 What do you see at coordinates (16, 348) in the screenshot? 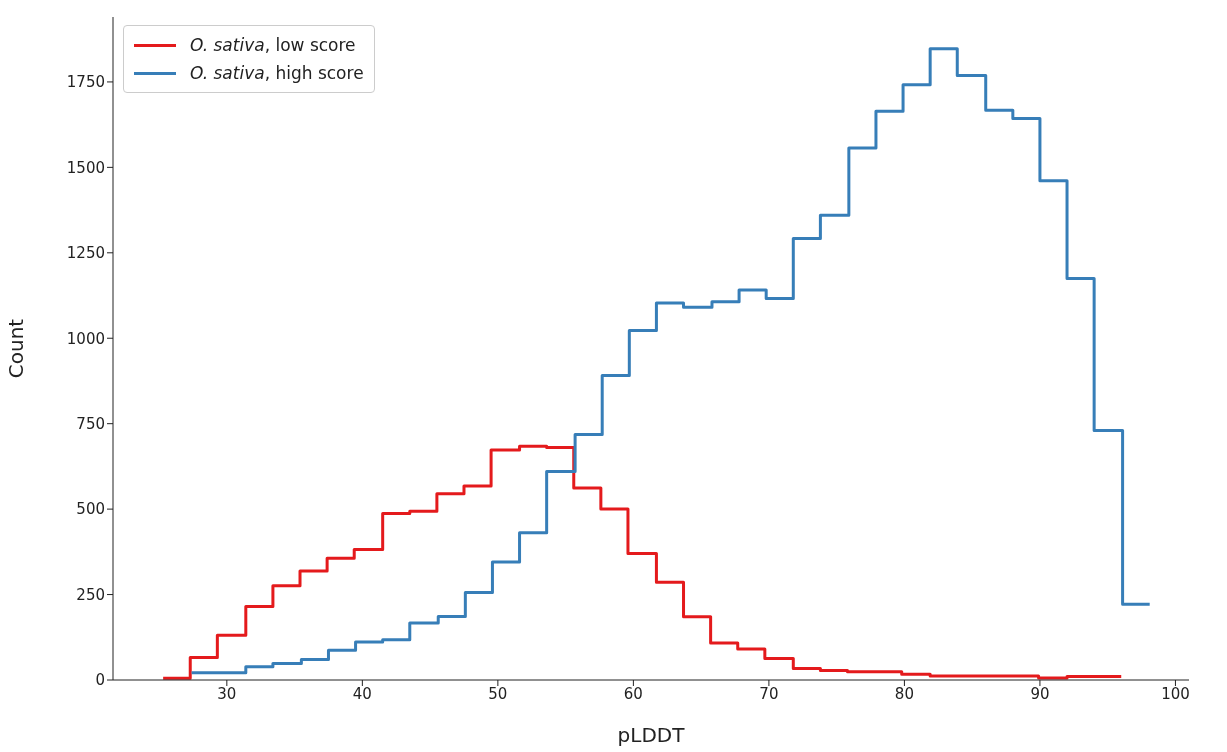
I see `y-axis-title: Count` at bounding box center [16, 348].